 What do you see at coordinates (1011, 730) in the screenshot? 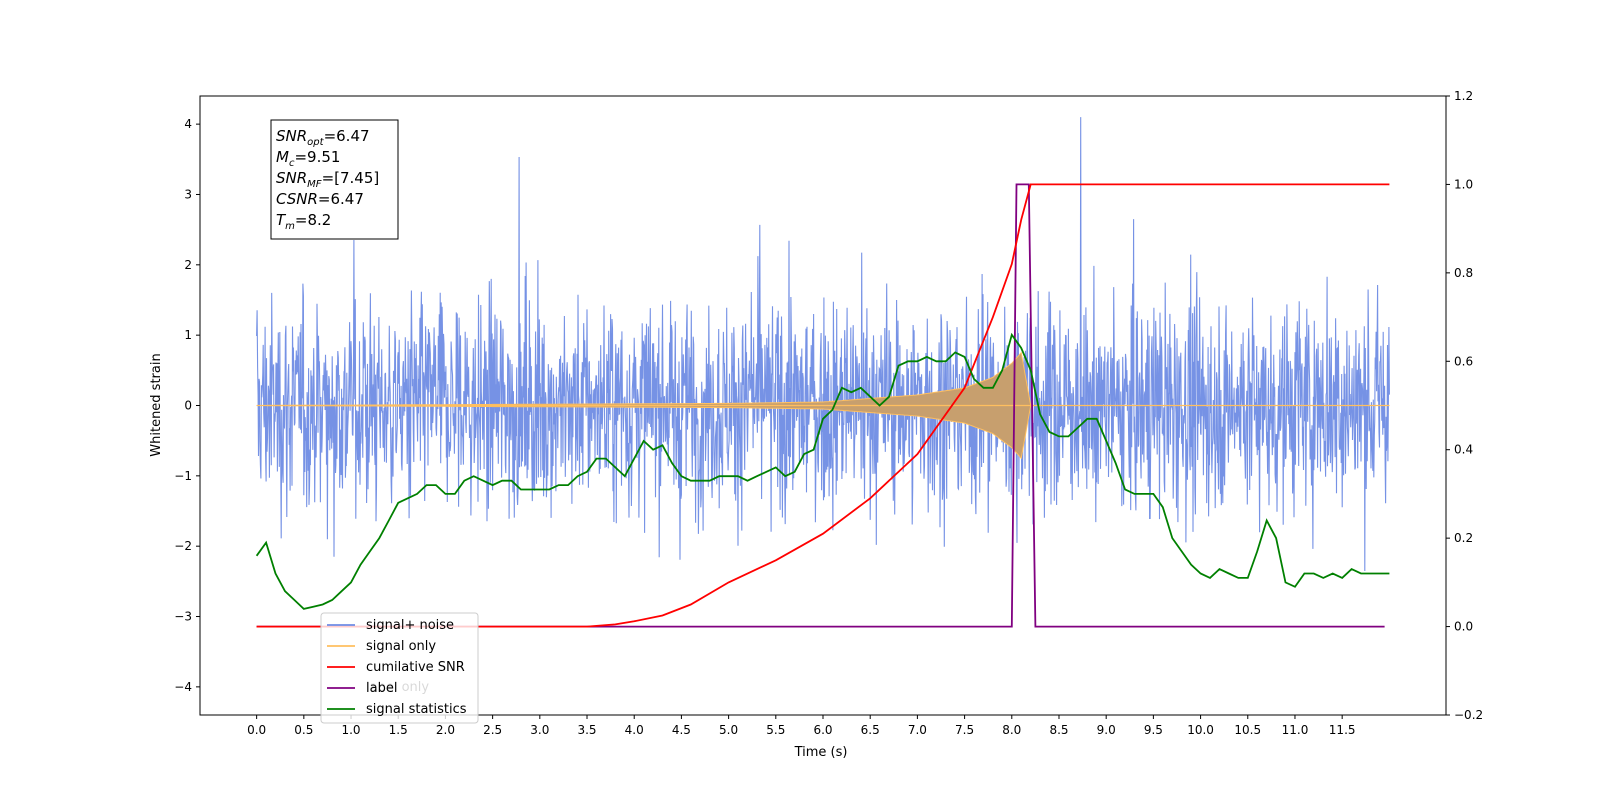
I see `x-tick-label: 8.0` at bounding box center [1011, 730].